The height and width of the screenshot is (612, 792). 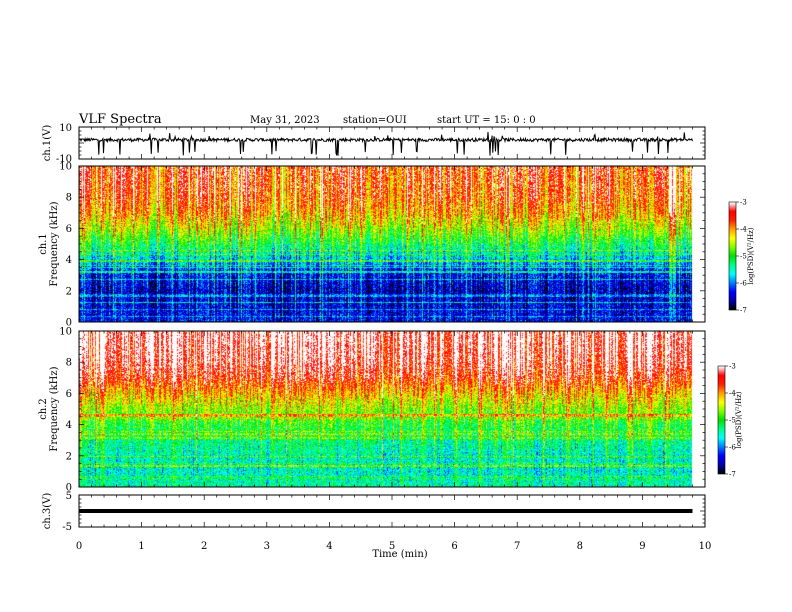 I want to click on colorbar-ch2-ticks: -3 -4 -5 -6 -7, so click(x=730, y=421).